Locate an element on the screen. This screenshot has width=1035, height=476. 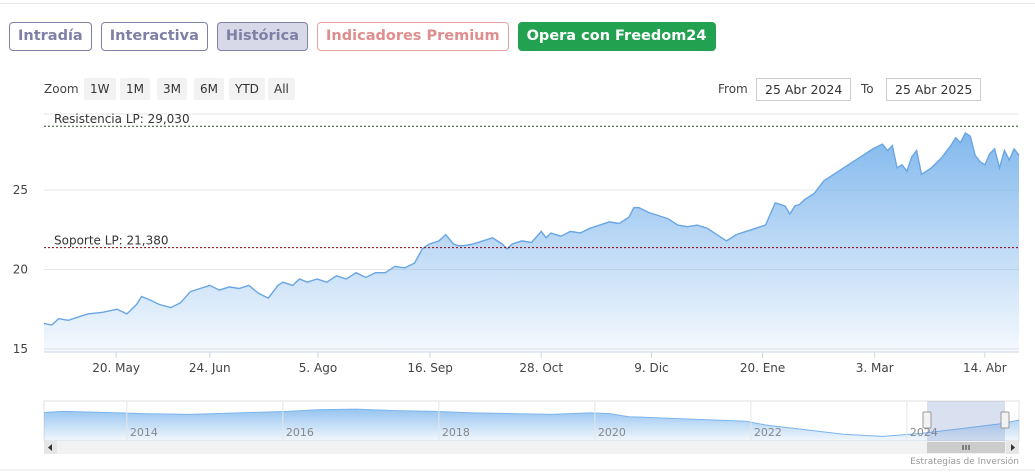
range-to-input: 25 Abr 2025 is located at coordinates (934, 89).